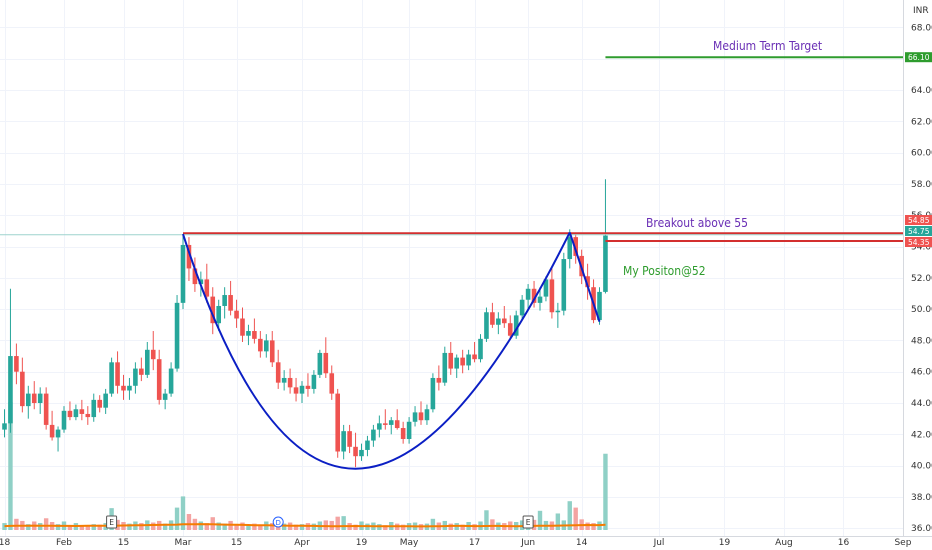  Describe the element at coordinates (921, 279) in the screenshot. I see `price-tick-label: 52.00` at that location.